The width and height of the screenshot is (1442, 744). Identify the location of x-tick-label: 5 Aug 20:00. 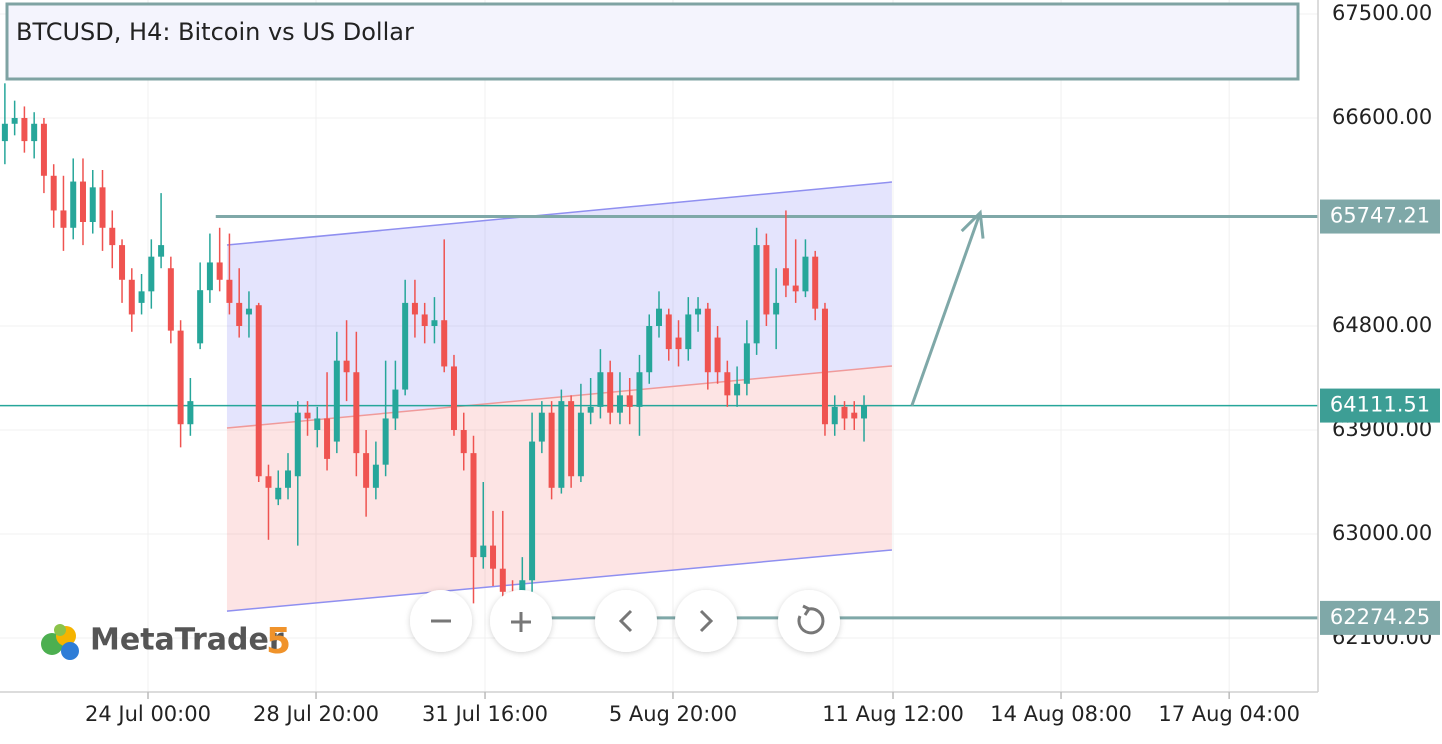
(673, 714).